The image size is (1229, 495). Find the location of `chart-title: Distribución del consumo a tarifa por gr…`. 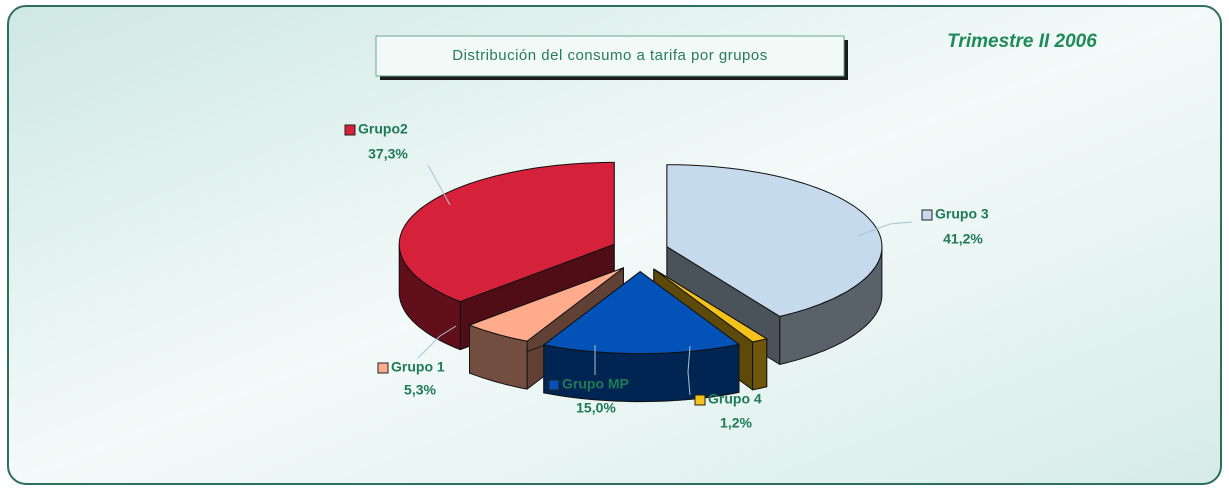

chart-title: Distribución del consumo a tarifa por gr… is located at coordinates (609, 55).